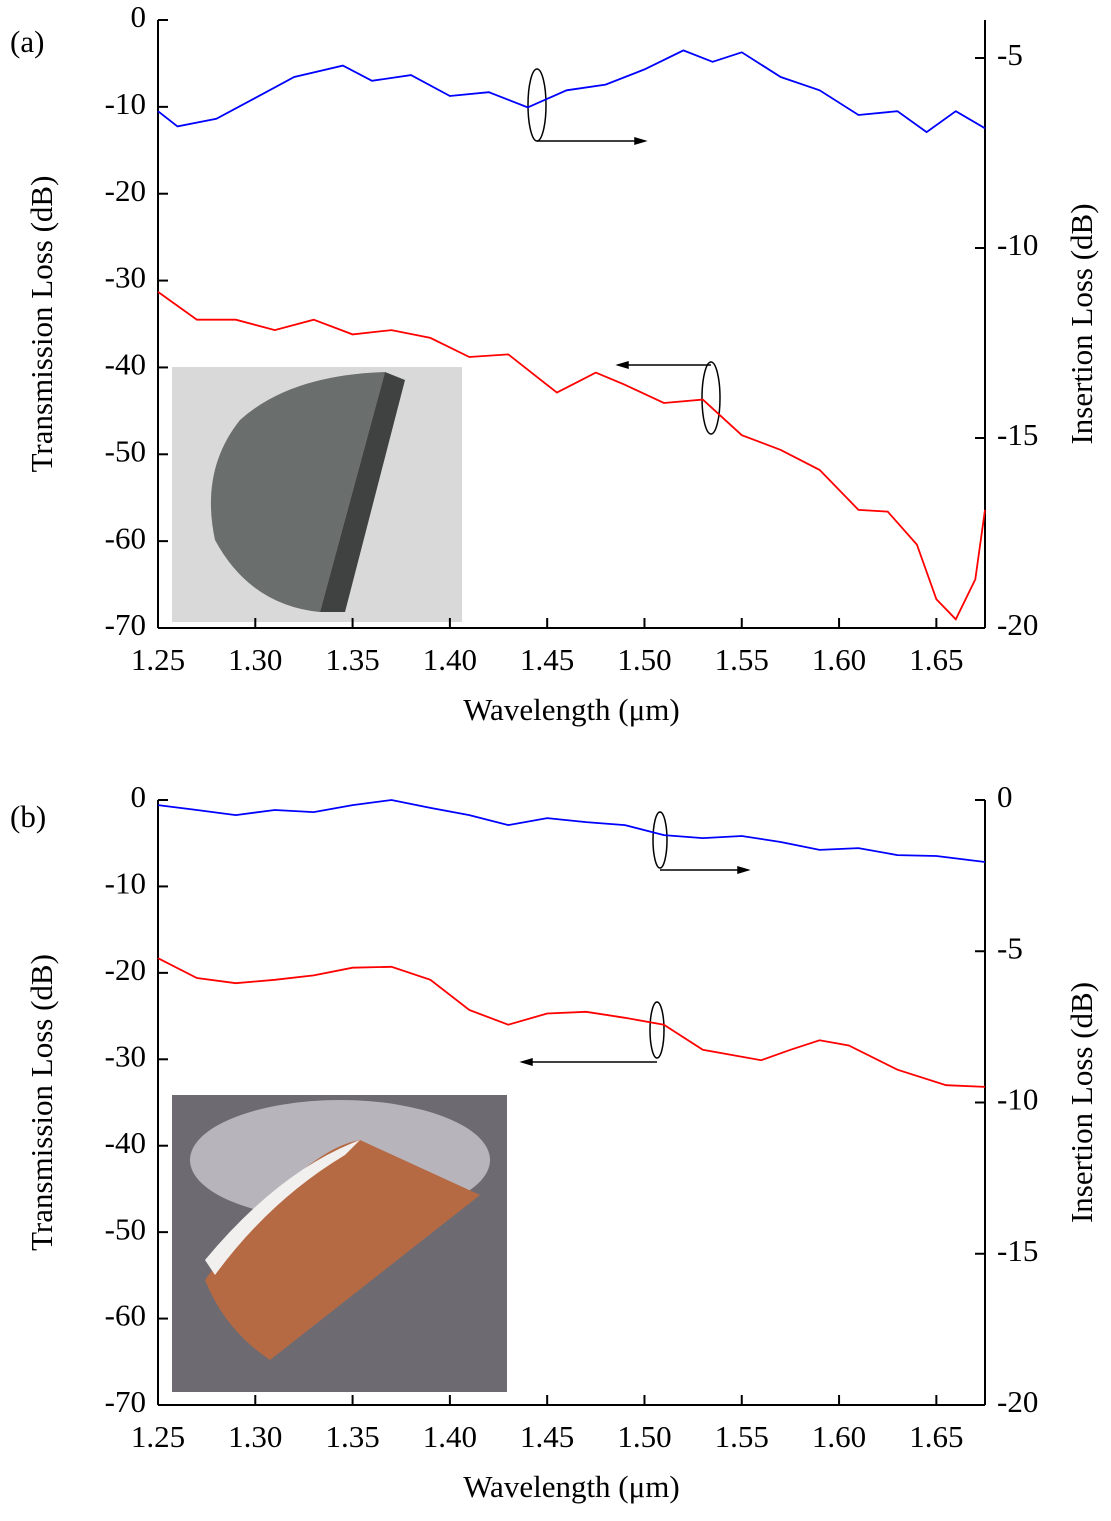 This screenshot has width=1111, height=1521. What do you see at coordinates (1005, 796) in the screenshot?
I see `y2-tick-label: 0` at bounding box center [1005, 796].